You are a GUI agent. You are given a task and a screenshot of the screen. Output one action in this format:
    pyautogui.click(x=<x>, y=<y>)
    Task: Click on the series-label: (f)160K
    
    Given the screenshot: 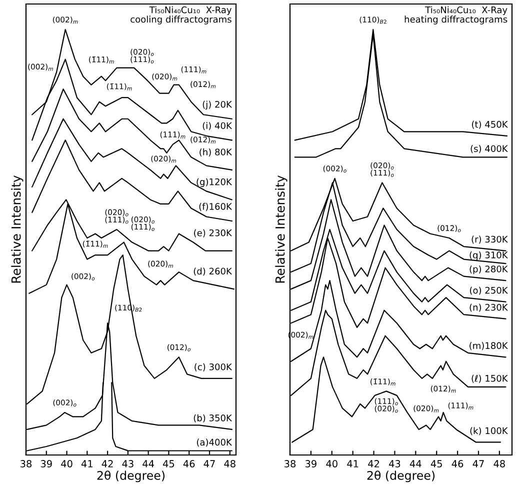 What is the action you would take?
    pyautogui.click(x=215, y=206)
    